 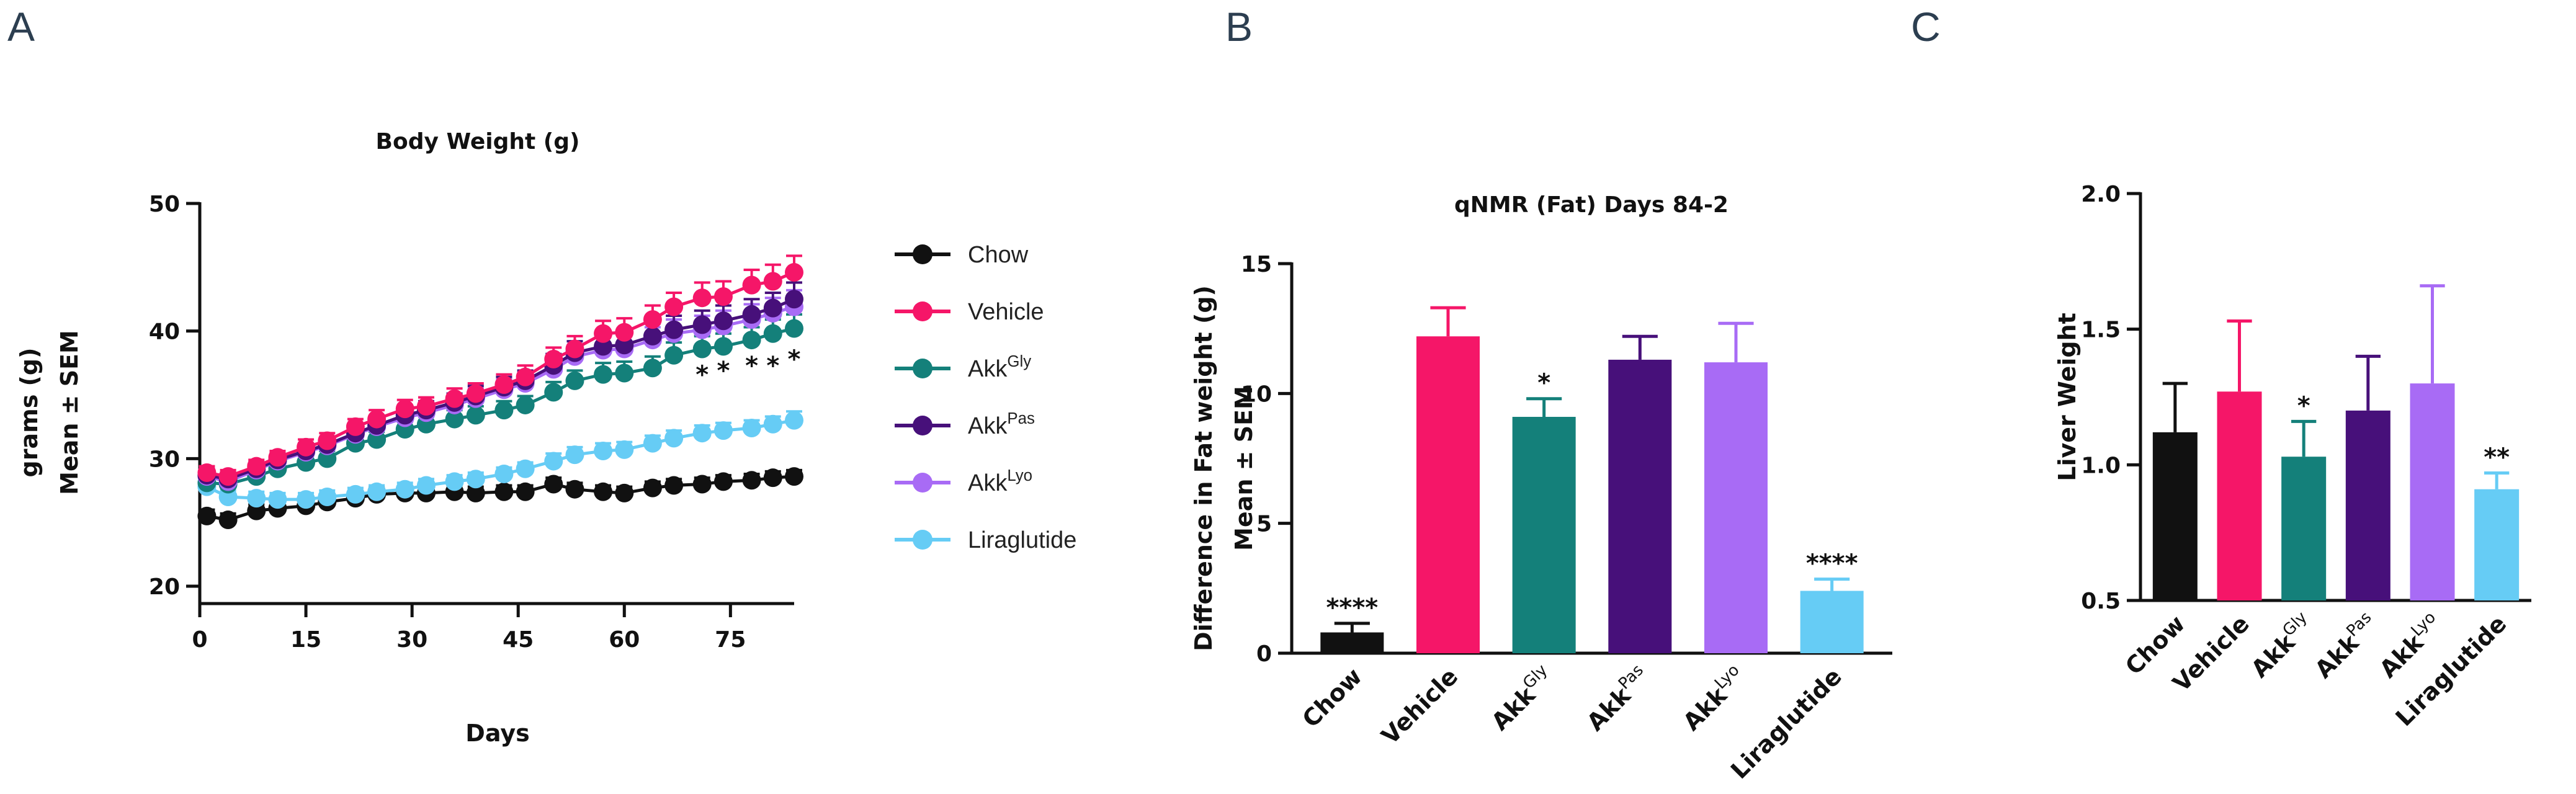 I want to click on chart-a-y-tick-label: 40, so click(x=164, y=332).